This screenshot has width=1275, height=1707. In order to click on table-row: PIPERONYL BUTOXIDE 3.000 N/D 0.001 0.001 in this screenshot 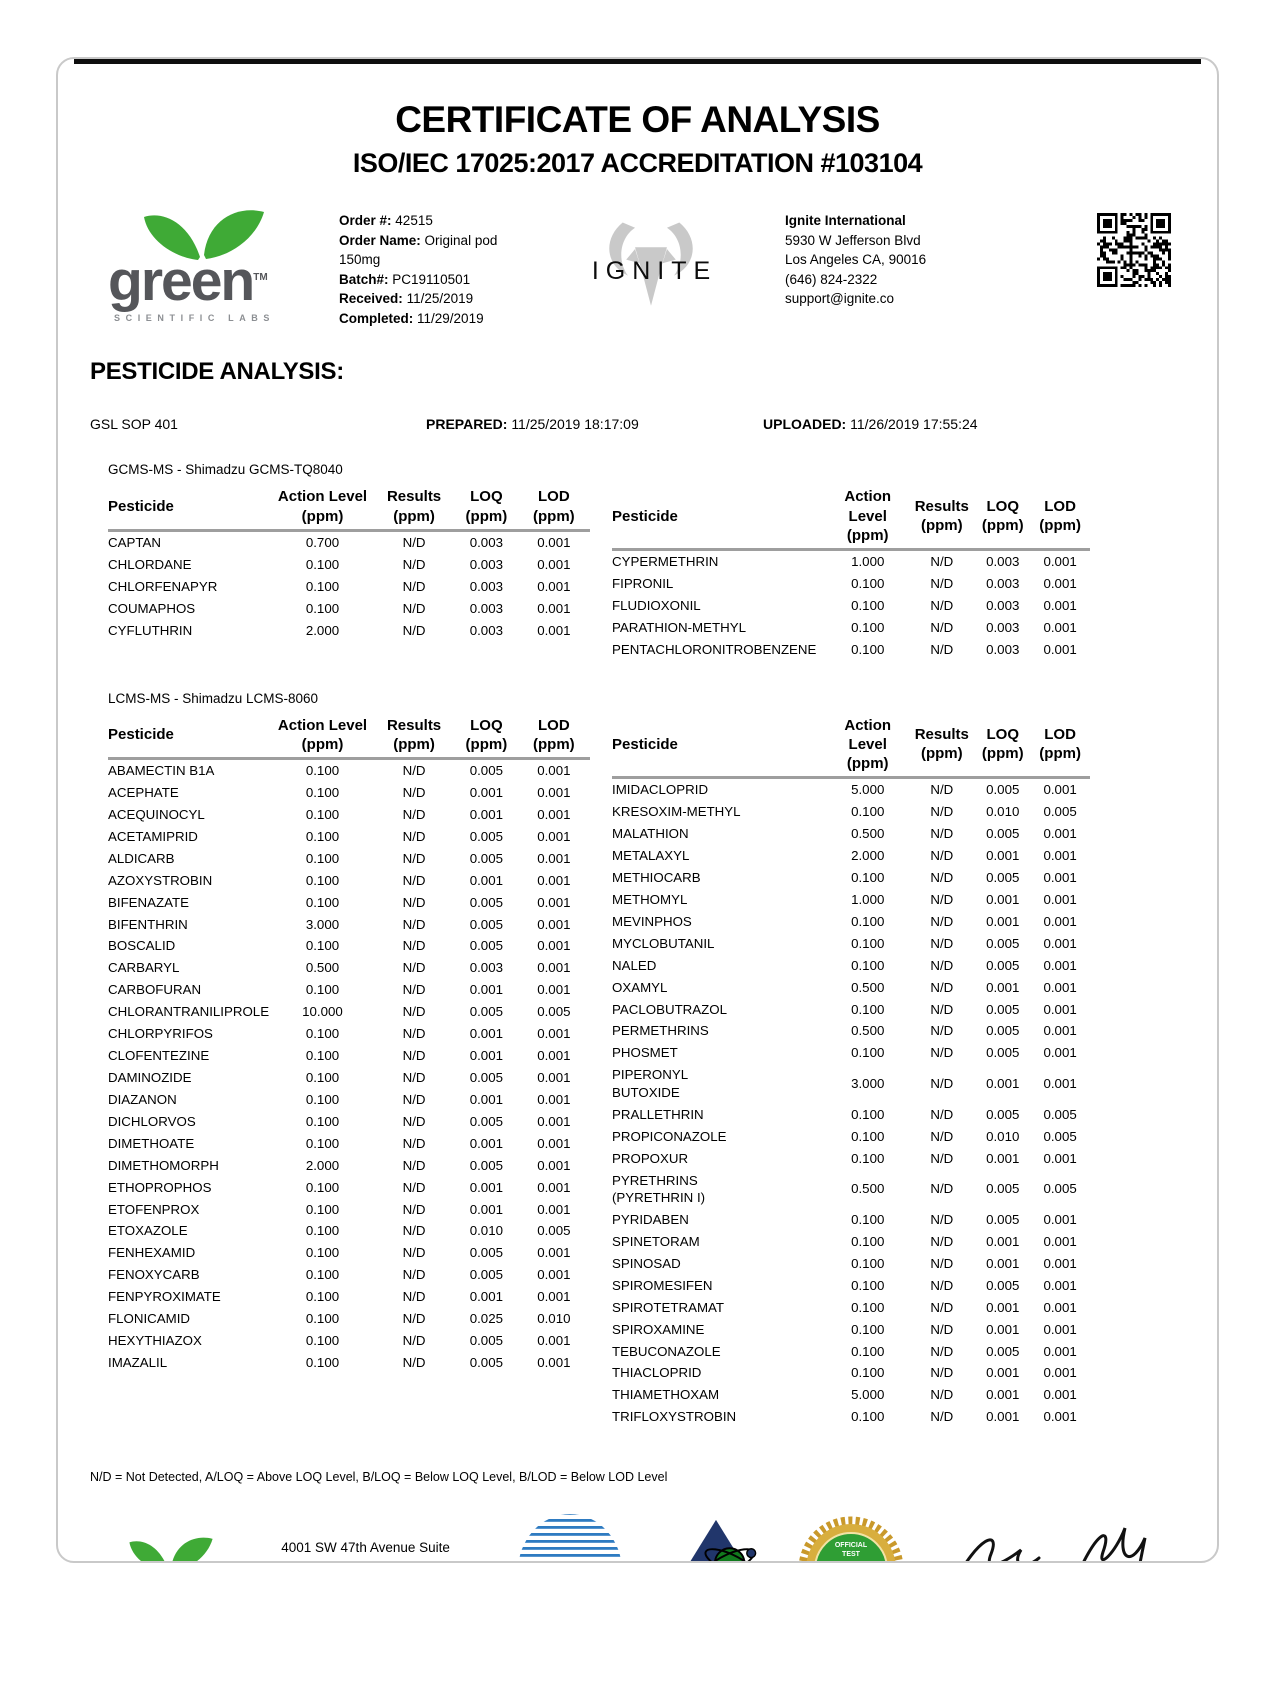, I will do `click(851, 1083)`.